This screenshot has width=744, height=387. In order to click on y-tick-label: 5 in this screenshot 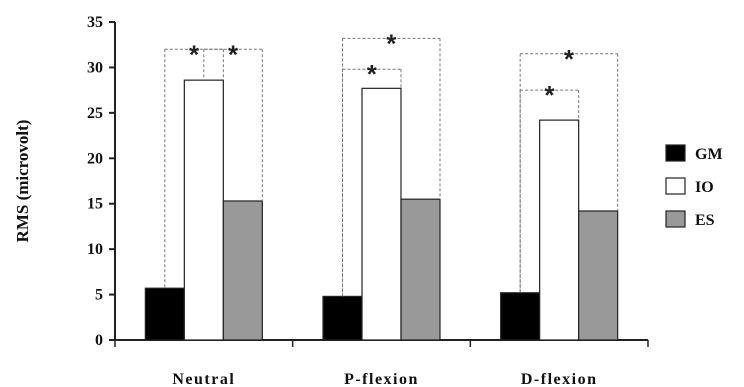, I will do `click(99, 295)`.